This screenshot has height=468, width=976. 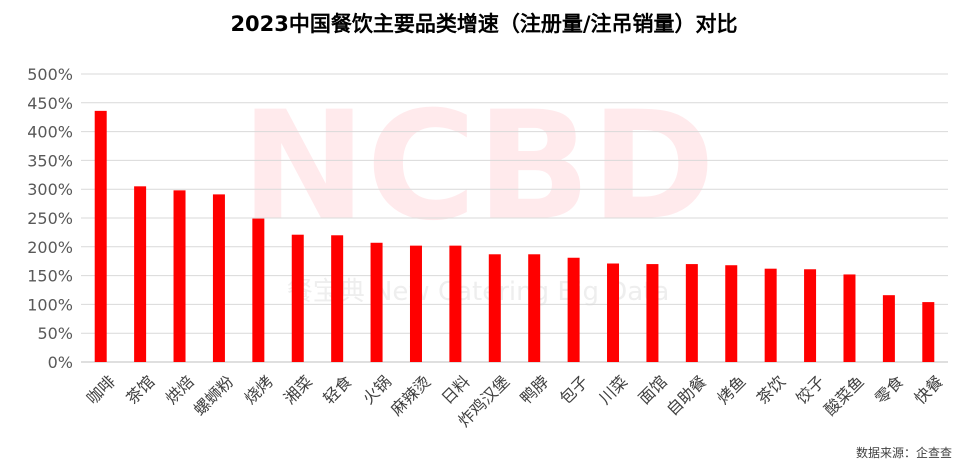 What do you see at coordinates (613, 390) in the screenshot?
I see `x-tick-label: 川菜` at bounding box center [613, 390].